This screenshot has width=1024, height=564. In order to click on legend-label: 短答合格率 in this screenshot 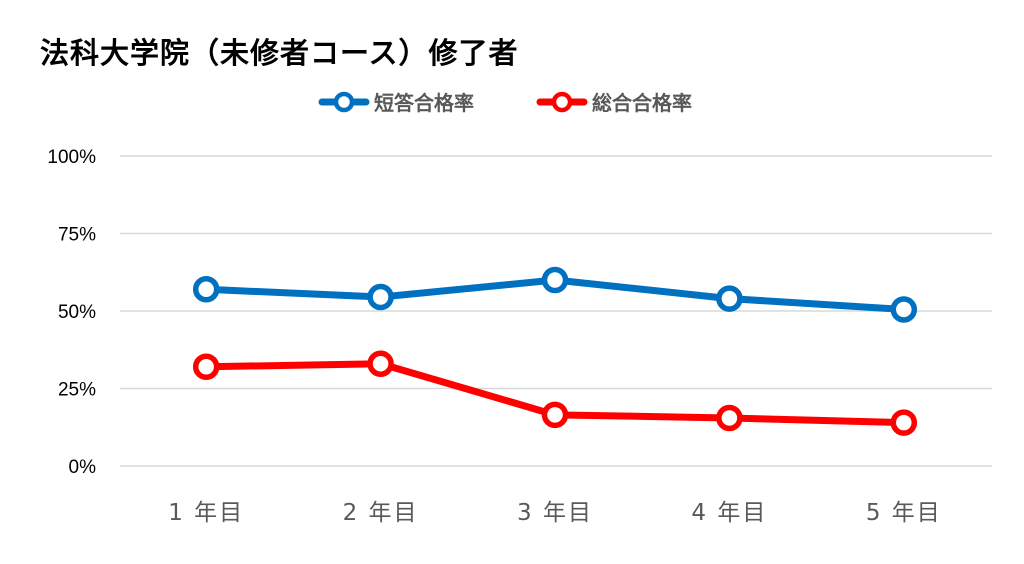, I will do `click(424, 103)`.